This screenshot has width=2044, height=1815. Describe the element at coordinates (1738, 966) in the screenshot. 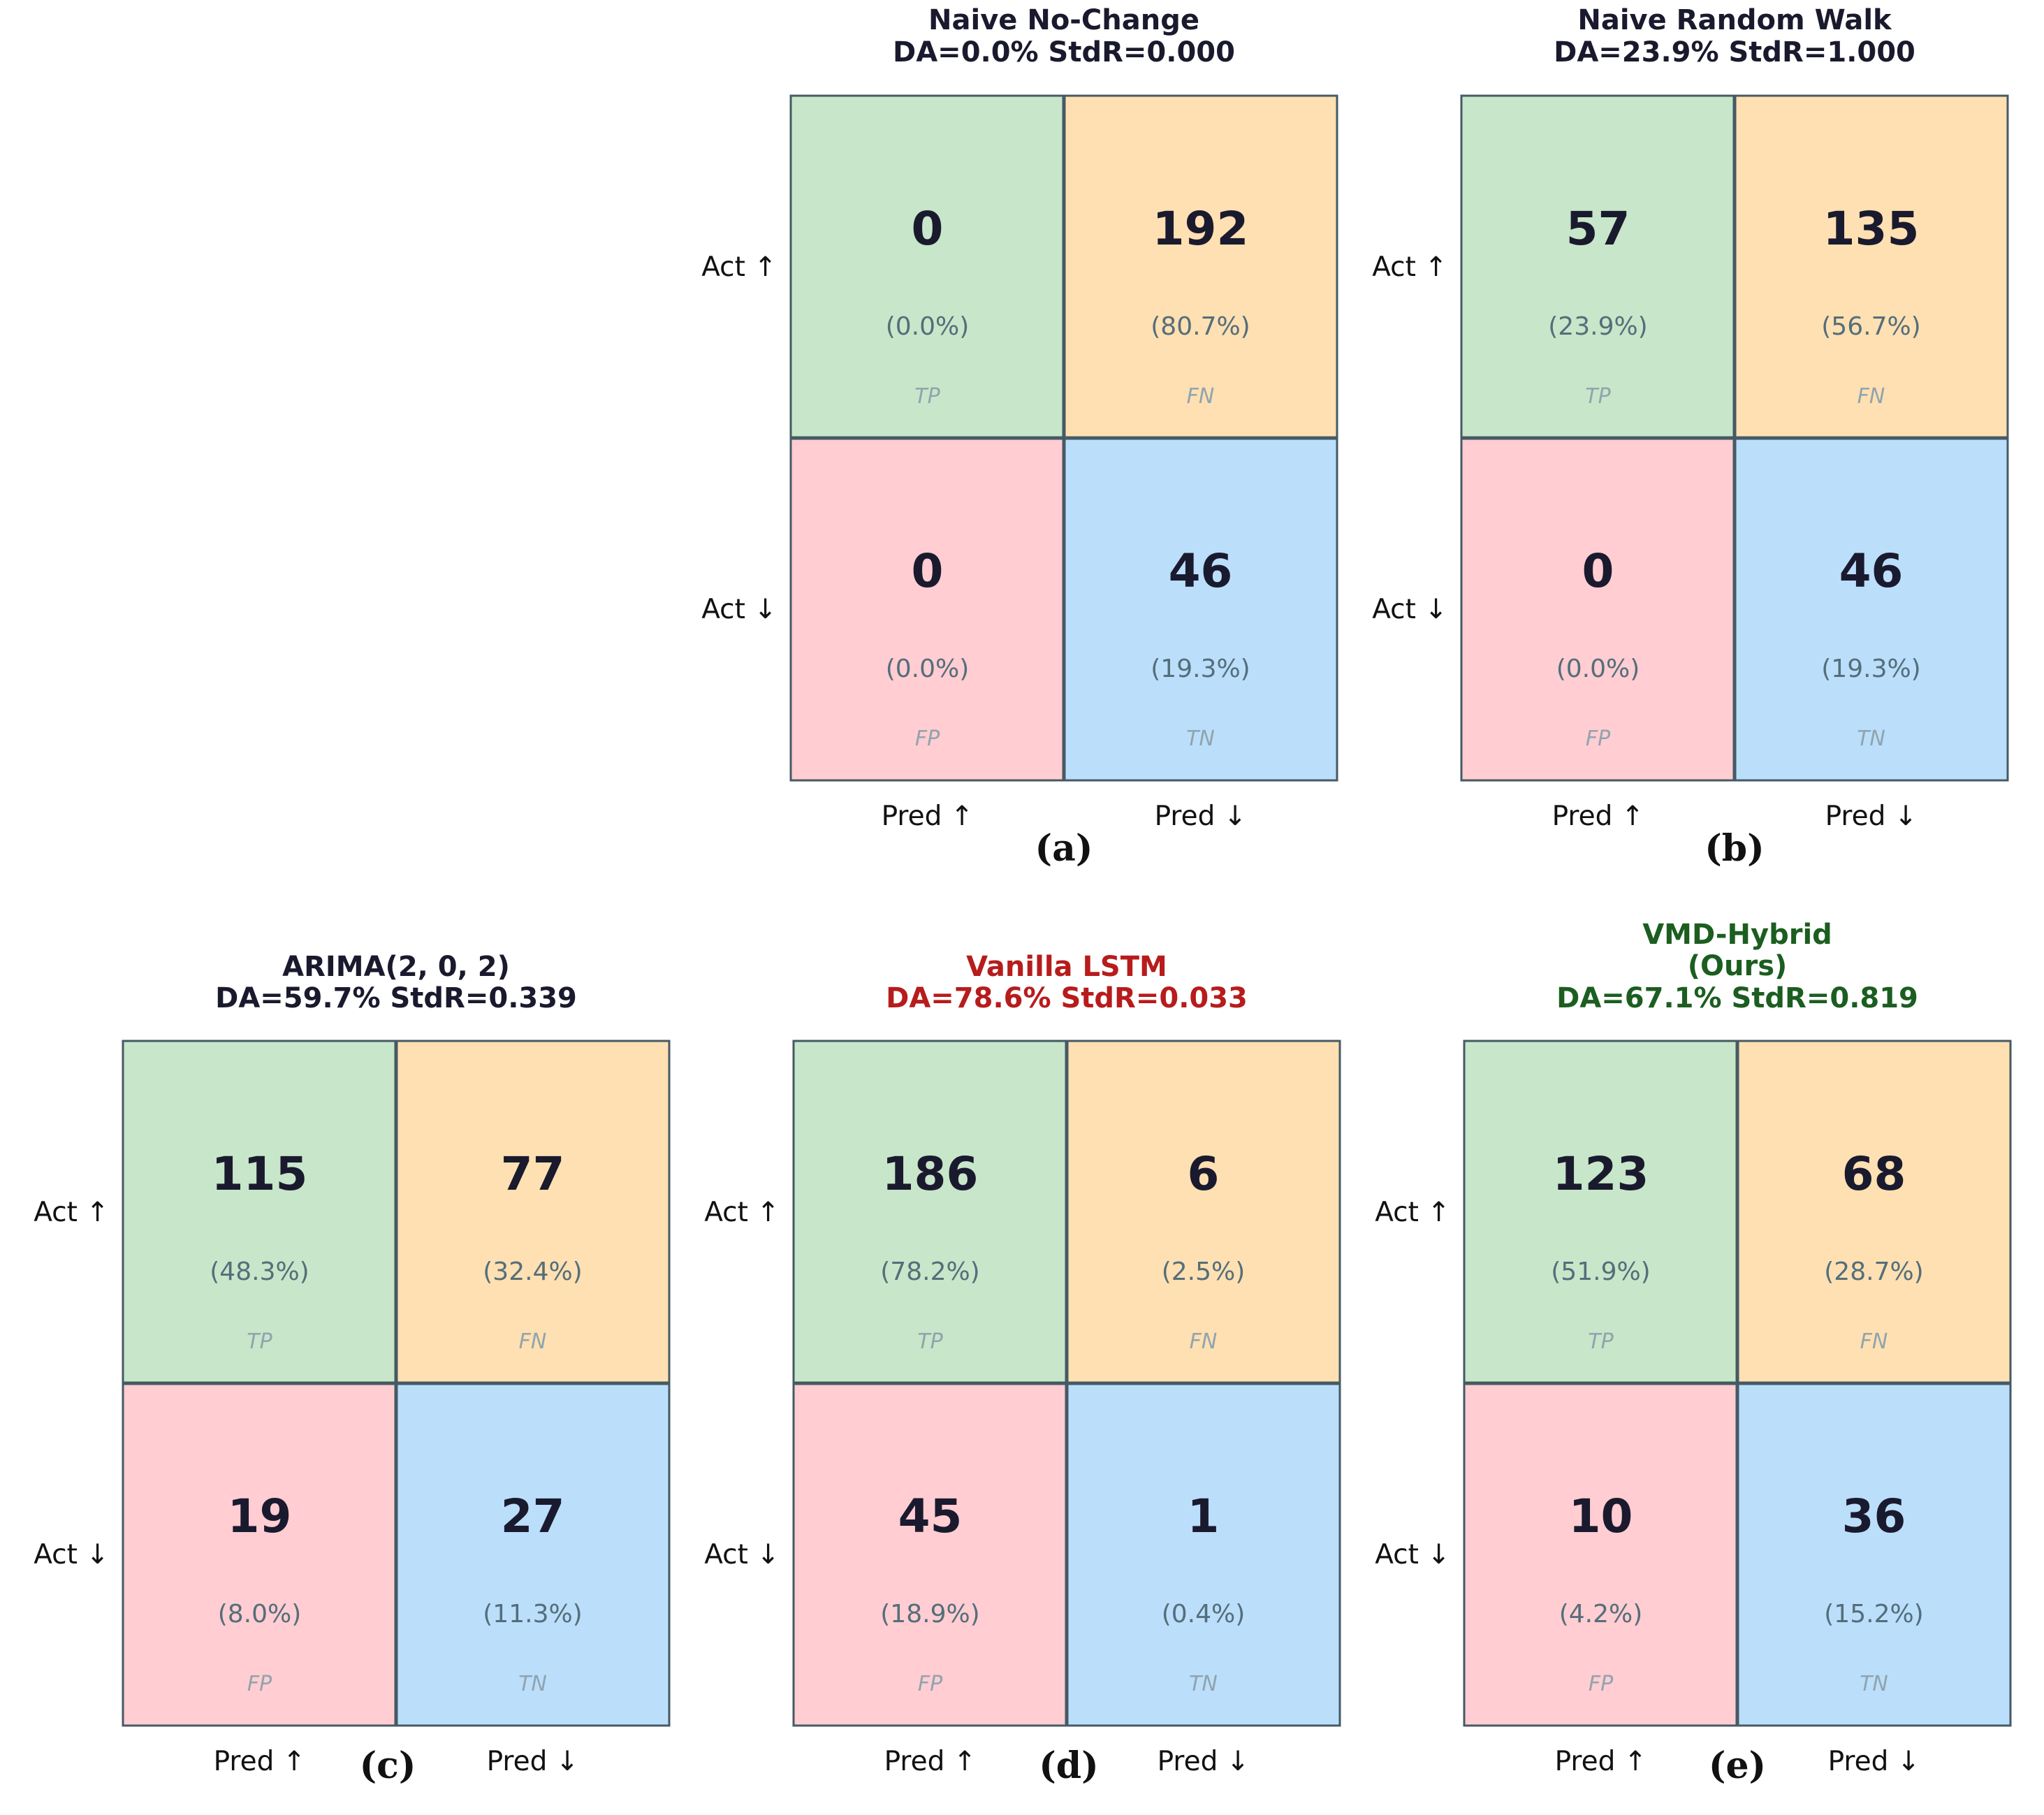

I see `panel-title-model: (Ours)` at that location.